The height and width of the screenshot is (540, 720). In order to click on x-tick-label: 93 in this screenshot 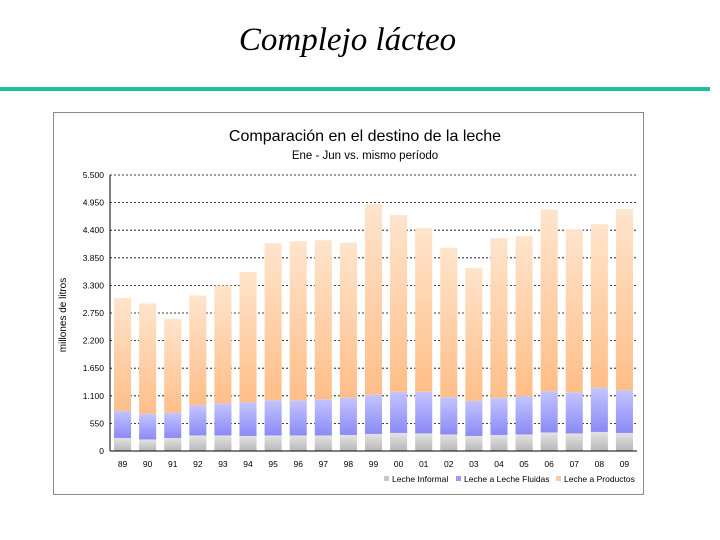, I will do `click(223, 464)`.